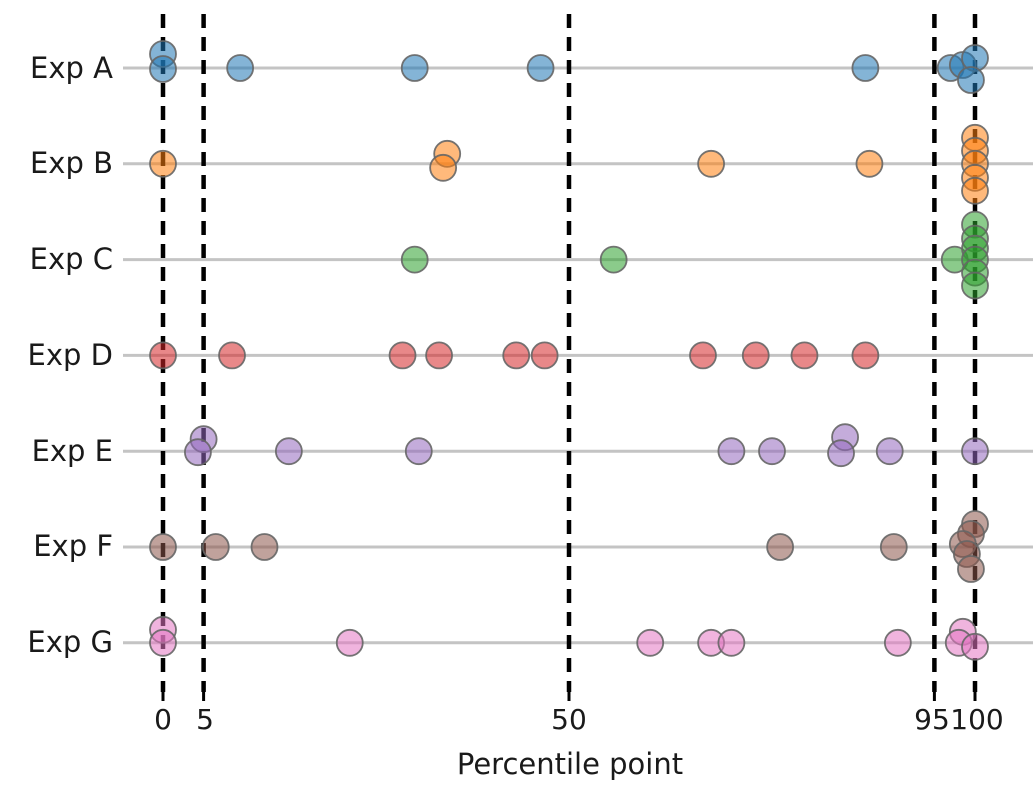  I want to click on row-label-exp-a: Exp A, so click(71, 68).